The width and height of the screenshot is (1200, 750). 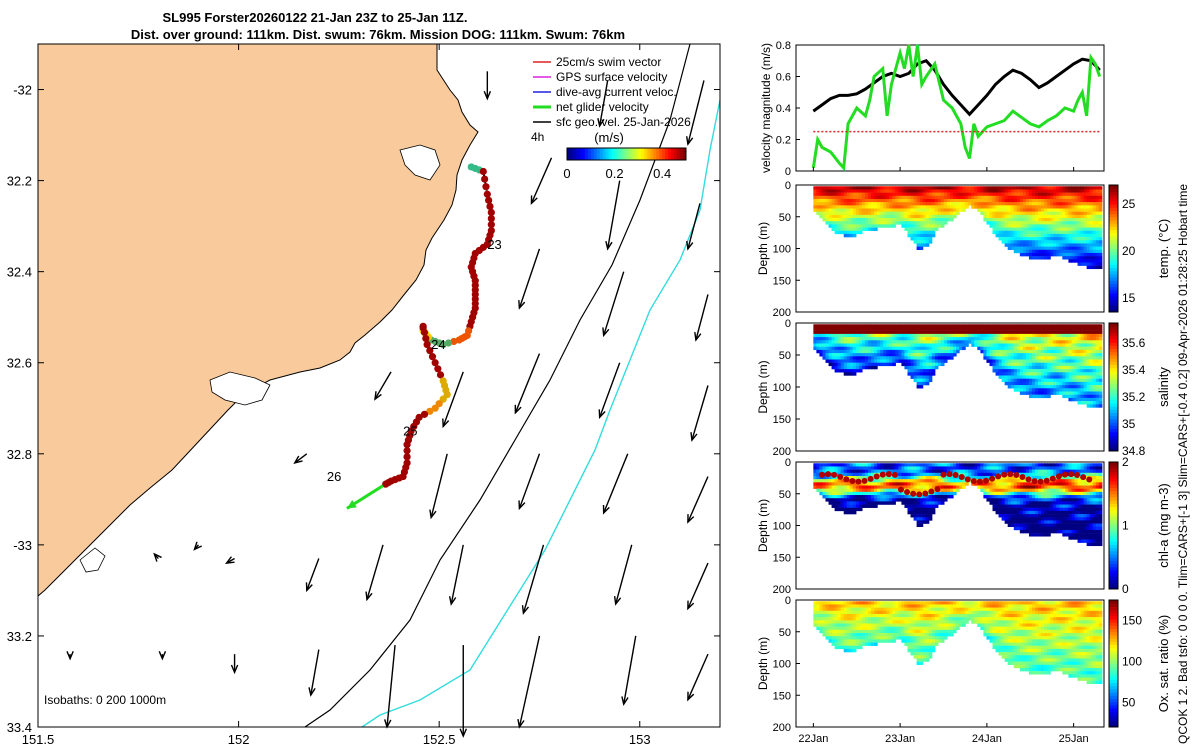 What do you see at coordinates (490, 206) in the screenshot?
I see `track-dot` at bounding box center [490, 206].